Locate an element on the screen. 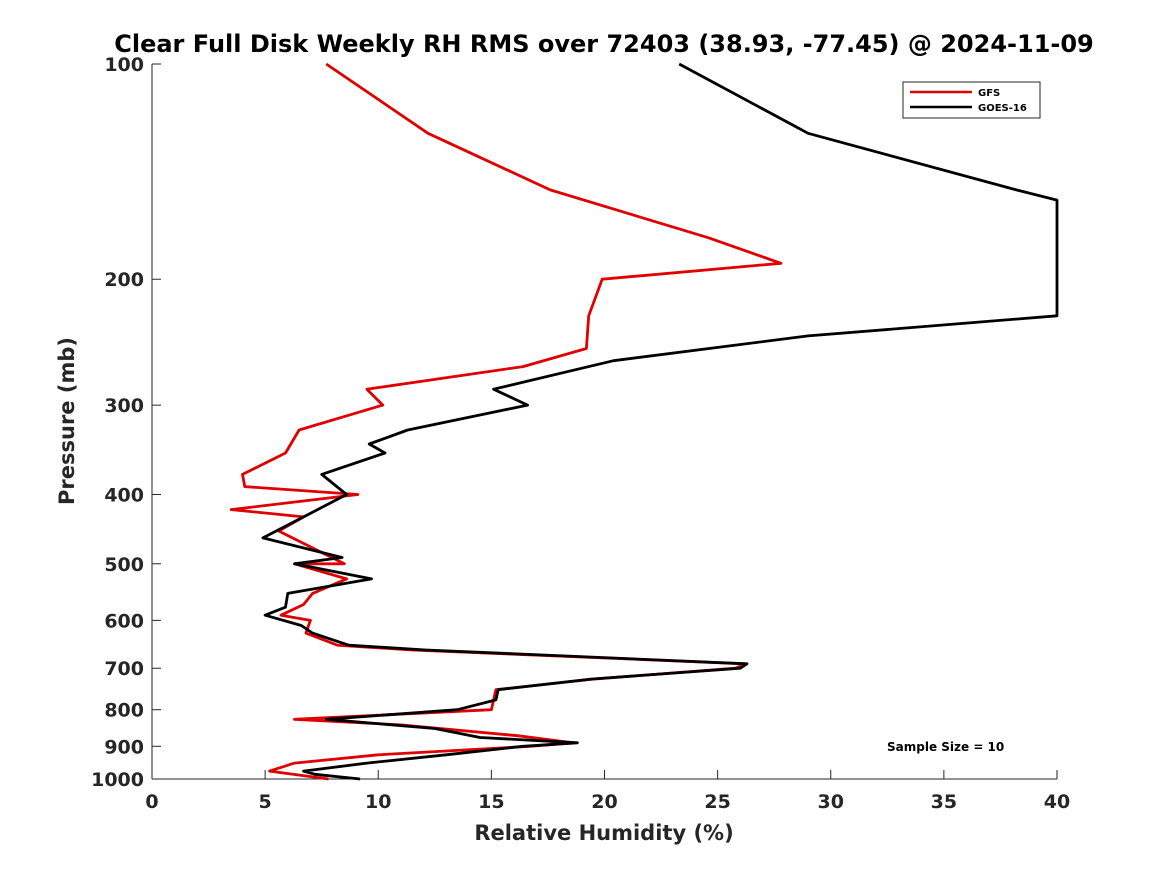  y-tick-label: 800 is located at coordinates (124, 711).